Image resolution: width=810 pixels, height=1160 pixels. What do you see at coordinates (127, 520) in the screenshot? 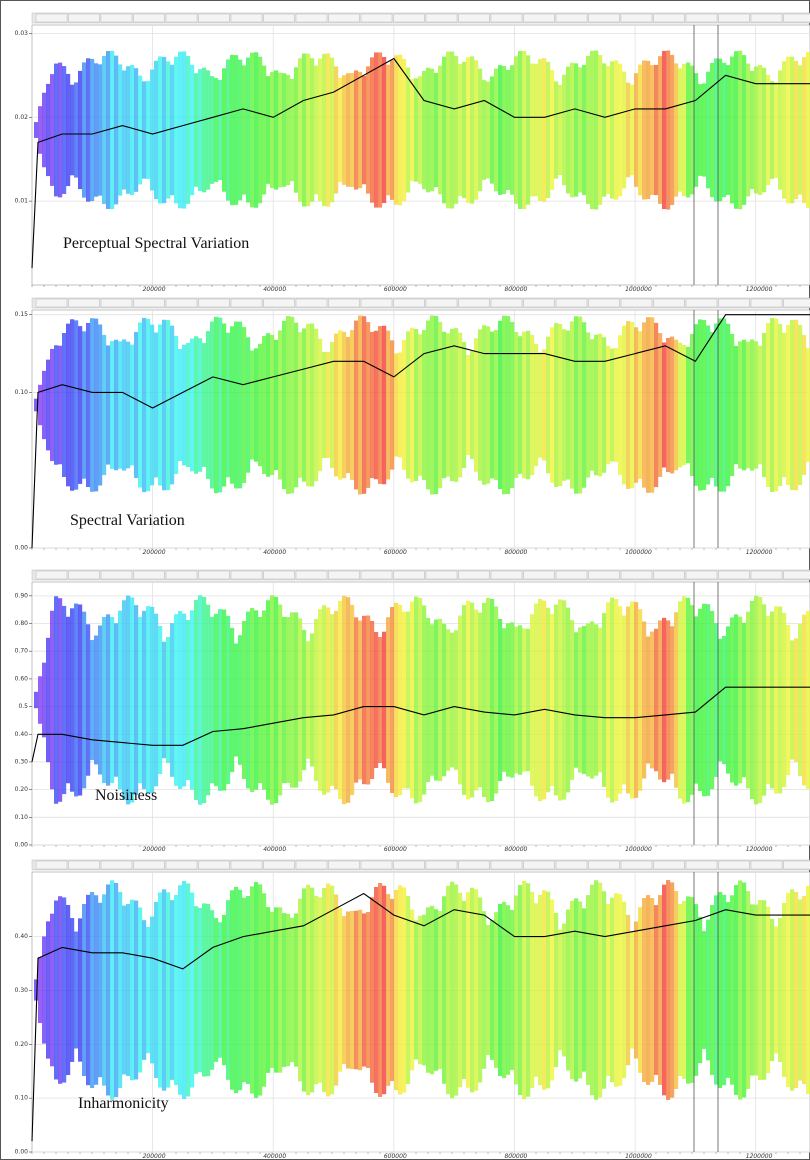
I see `panel-title: Spectral Variation` at bounding box center [127, 520].